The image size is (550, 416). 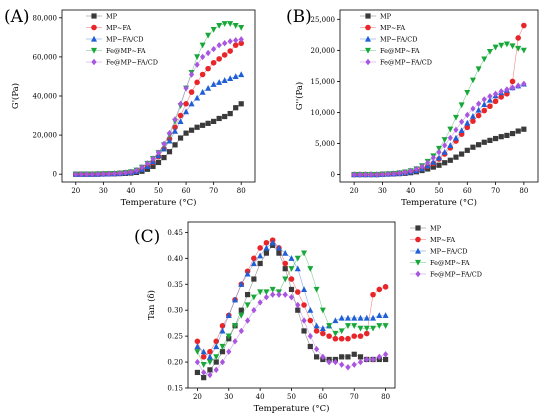 What do you see at coordinates (392, 28) in the screenshot?
I see `legend-label: MP~FA` at bounding box center [392, 28].